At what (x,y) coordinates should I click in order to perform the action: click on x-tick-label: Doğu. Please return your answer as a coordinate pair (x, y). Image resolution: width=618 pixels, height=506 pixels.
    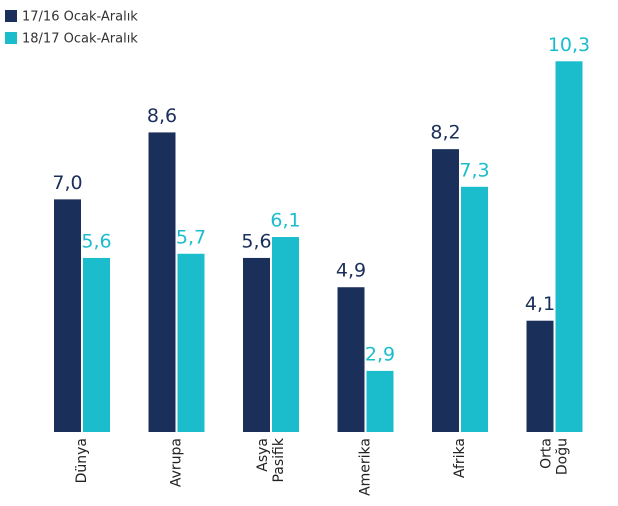
    Looking at the image, I should click on (563, 456).